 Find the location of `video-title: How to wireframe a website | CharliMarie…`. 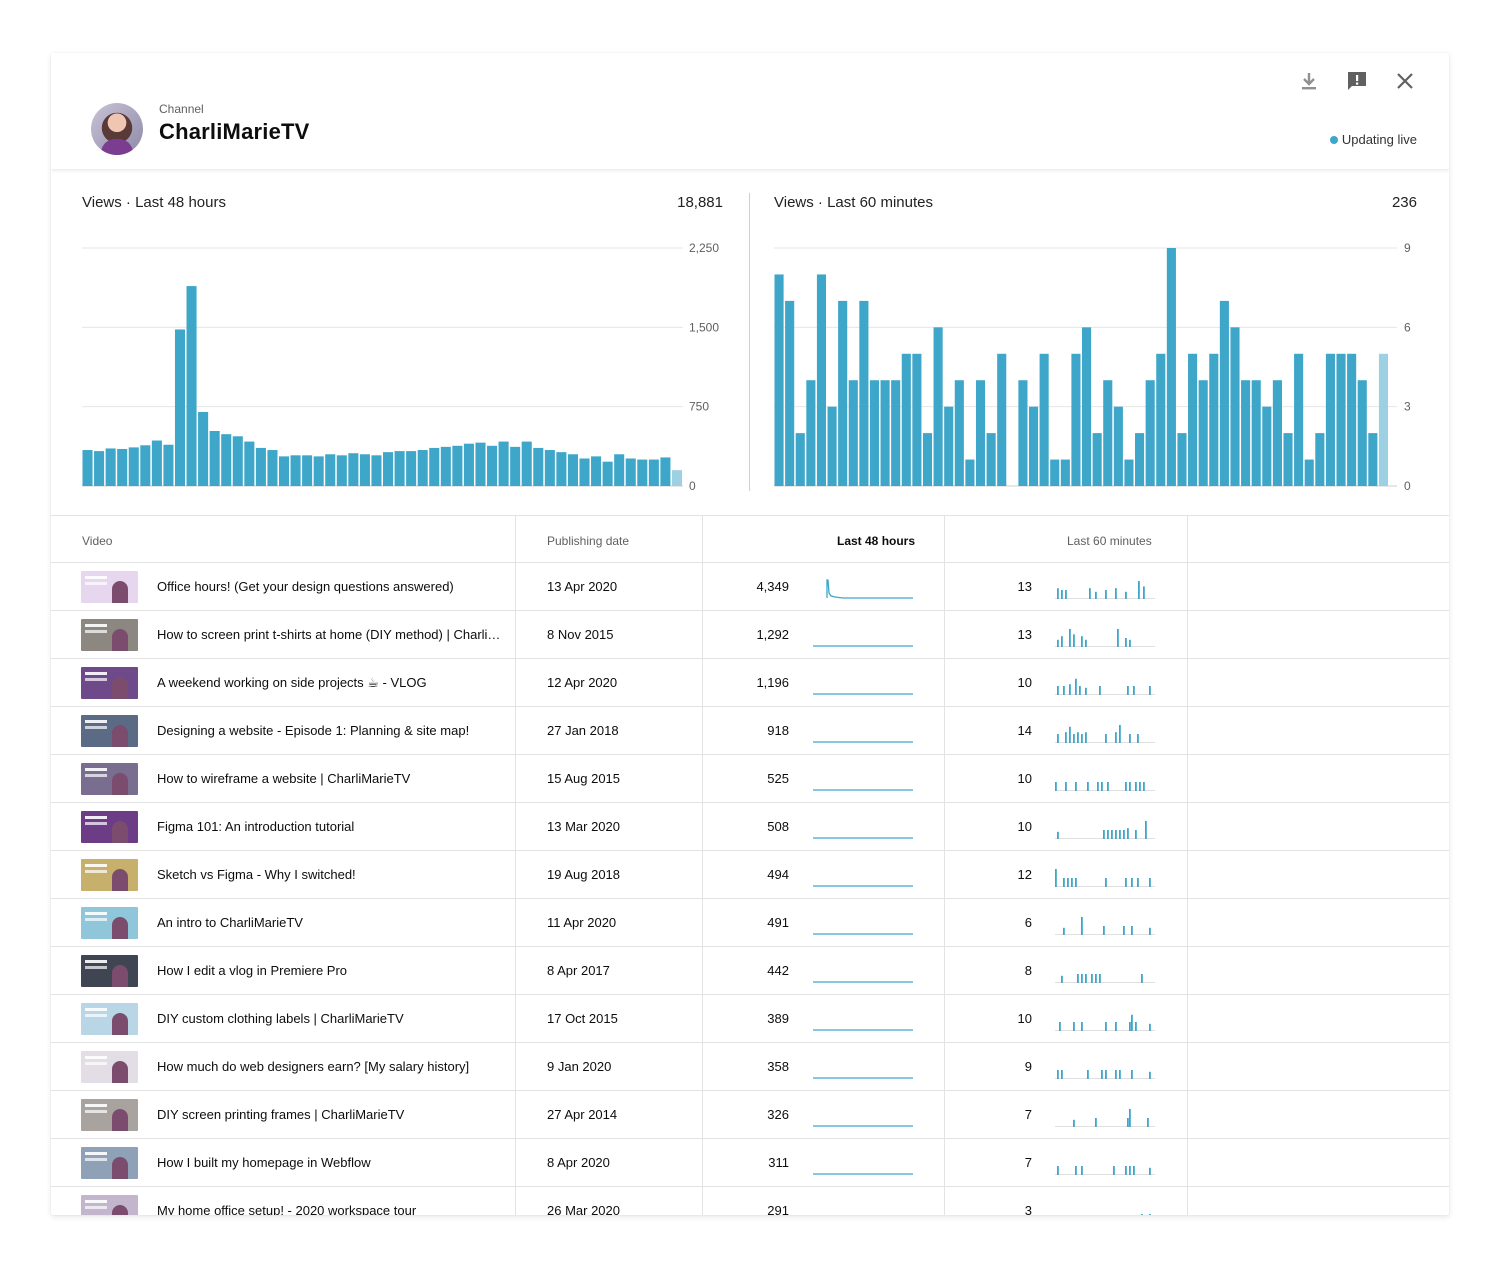

video-title: How to wireframe a website | CharliMarie… is located at coordinates (284, 778).